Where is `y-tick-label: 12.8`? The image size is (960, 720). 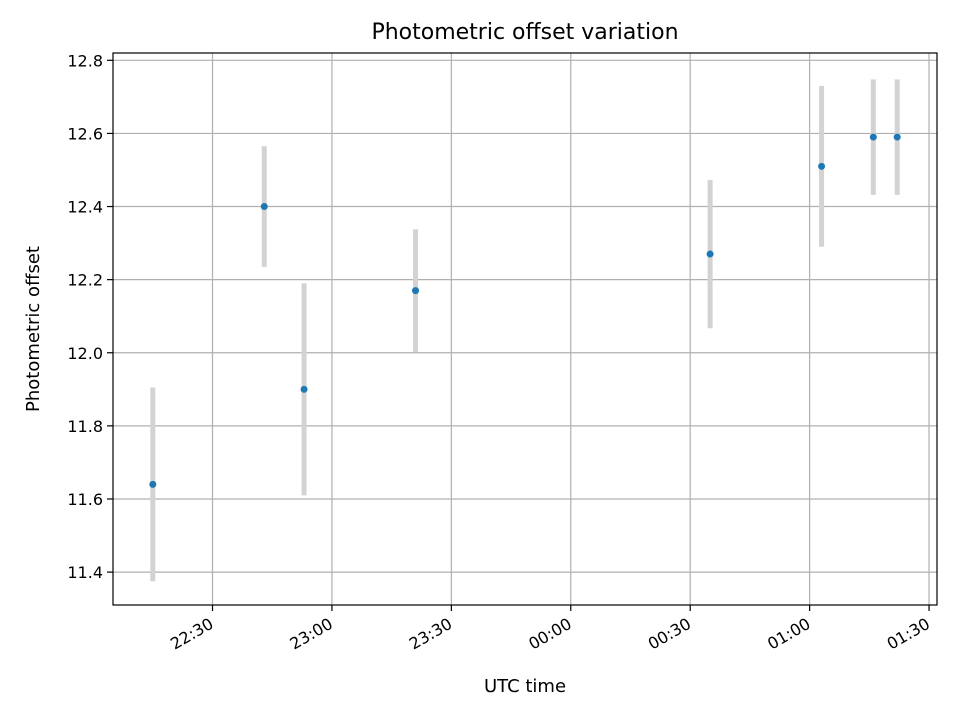 y-tick-label: 12.8 is located at coordinates (85, 60).